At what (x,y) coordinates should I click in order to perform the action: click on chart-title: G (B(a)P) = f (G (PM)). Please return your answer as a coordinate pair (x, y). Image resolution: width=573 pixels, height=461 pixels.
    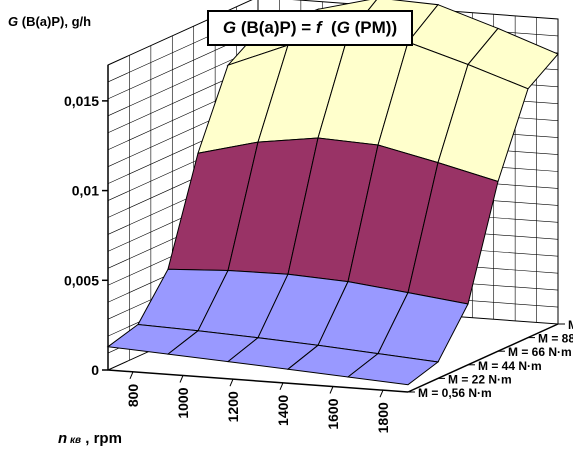
    Looking at the image, I should click on (310, 28).